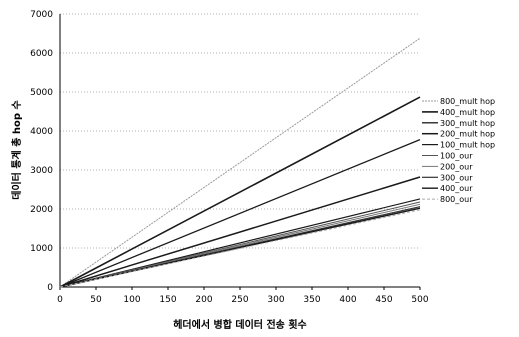  Describe the element at coordinates (41, 171) in the screenshot. I see `y-tick-label: 3000` at that location.